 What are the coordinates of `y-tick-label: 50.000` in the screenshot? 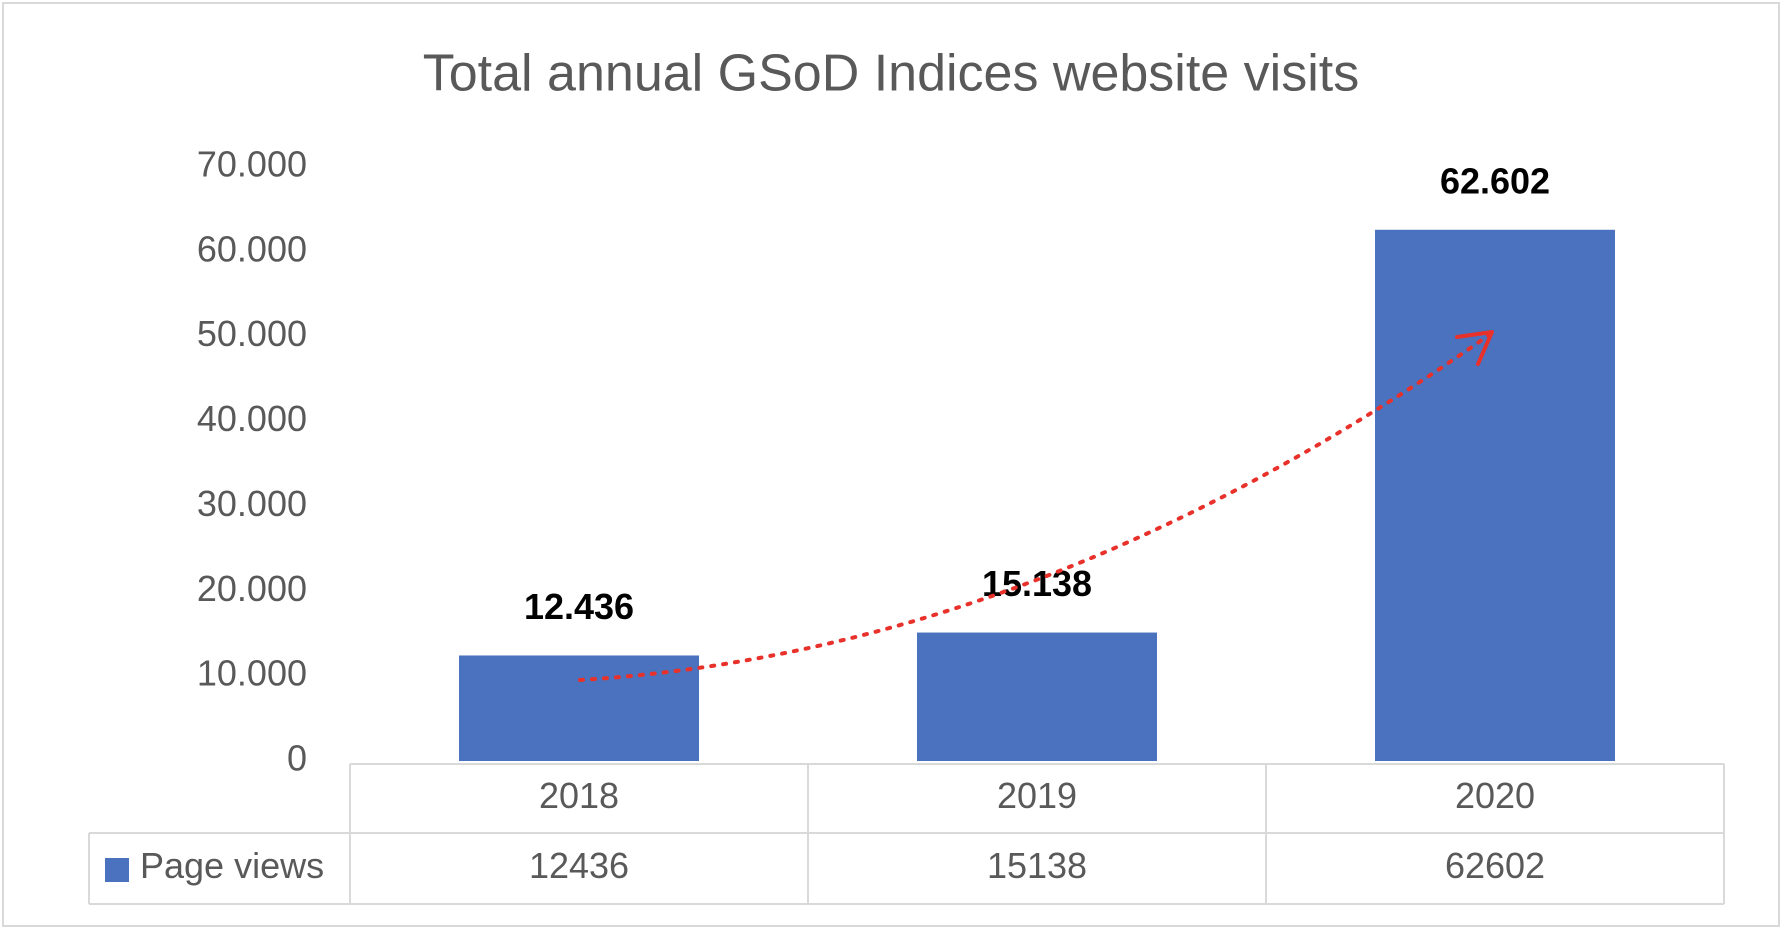 It's located at (252, 333).